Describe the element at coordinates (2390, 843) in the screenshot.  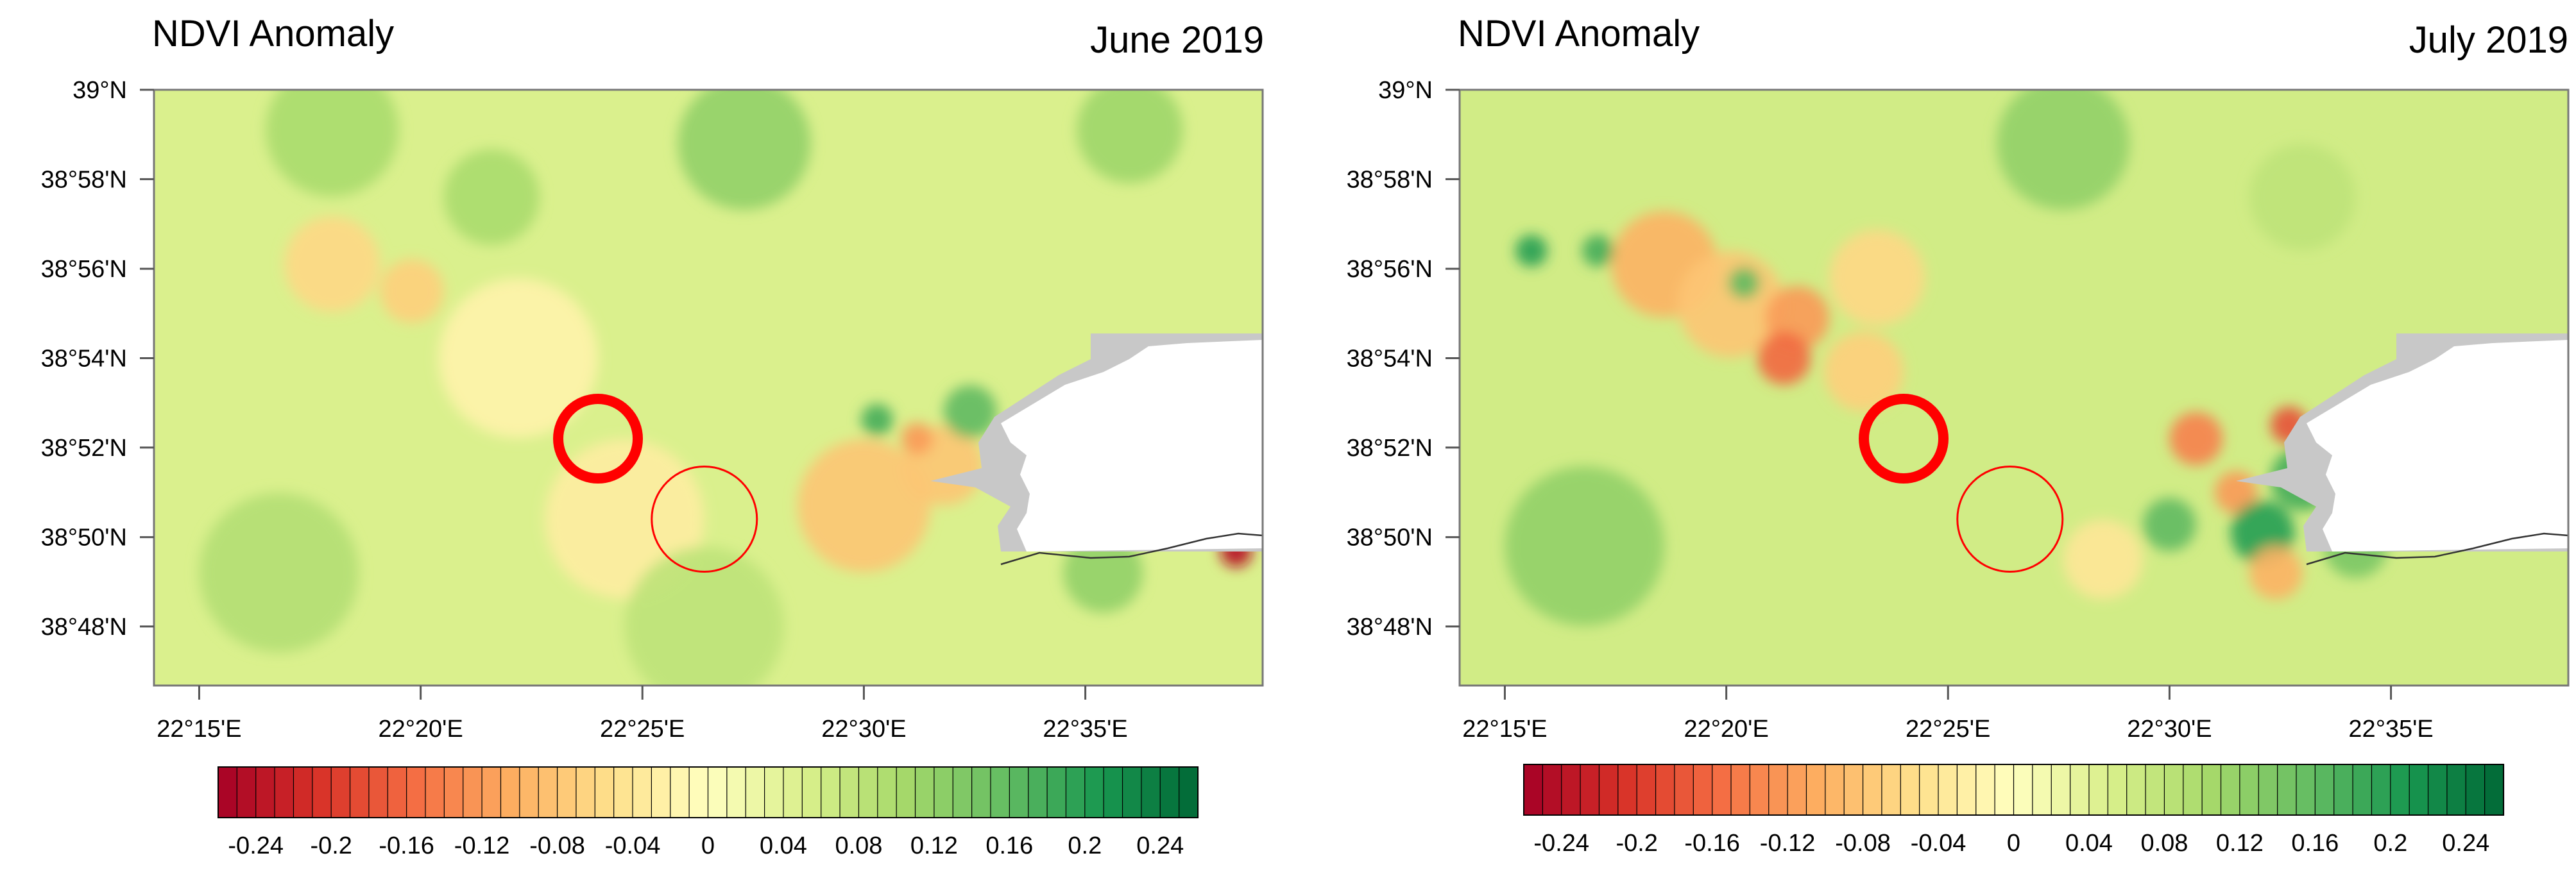
I see `colorbar-tick-label: 0.2` at that location.